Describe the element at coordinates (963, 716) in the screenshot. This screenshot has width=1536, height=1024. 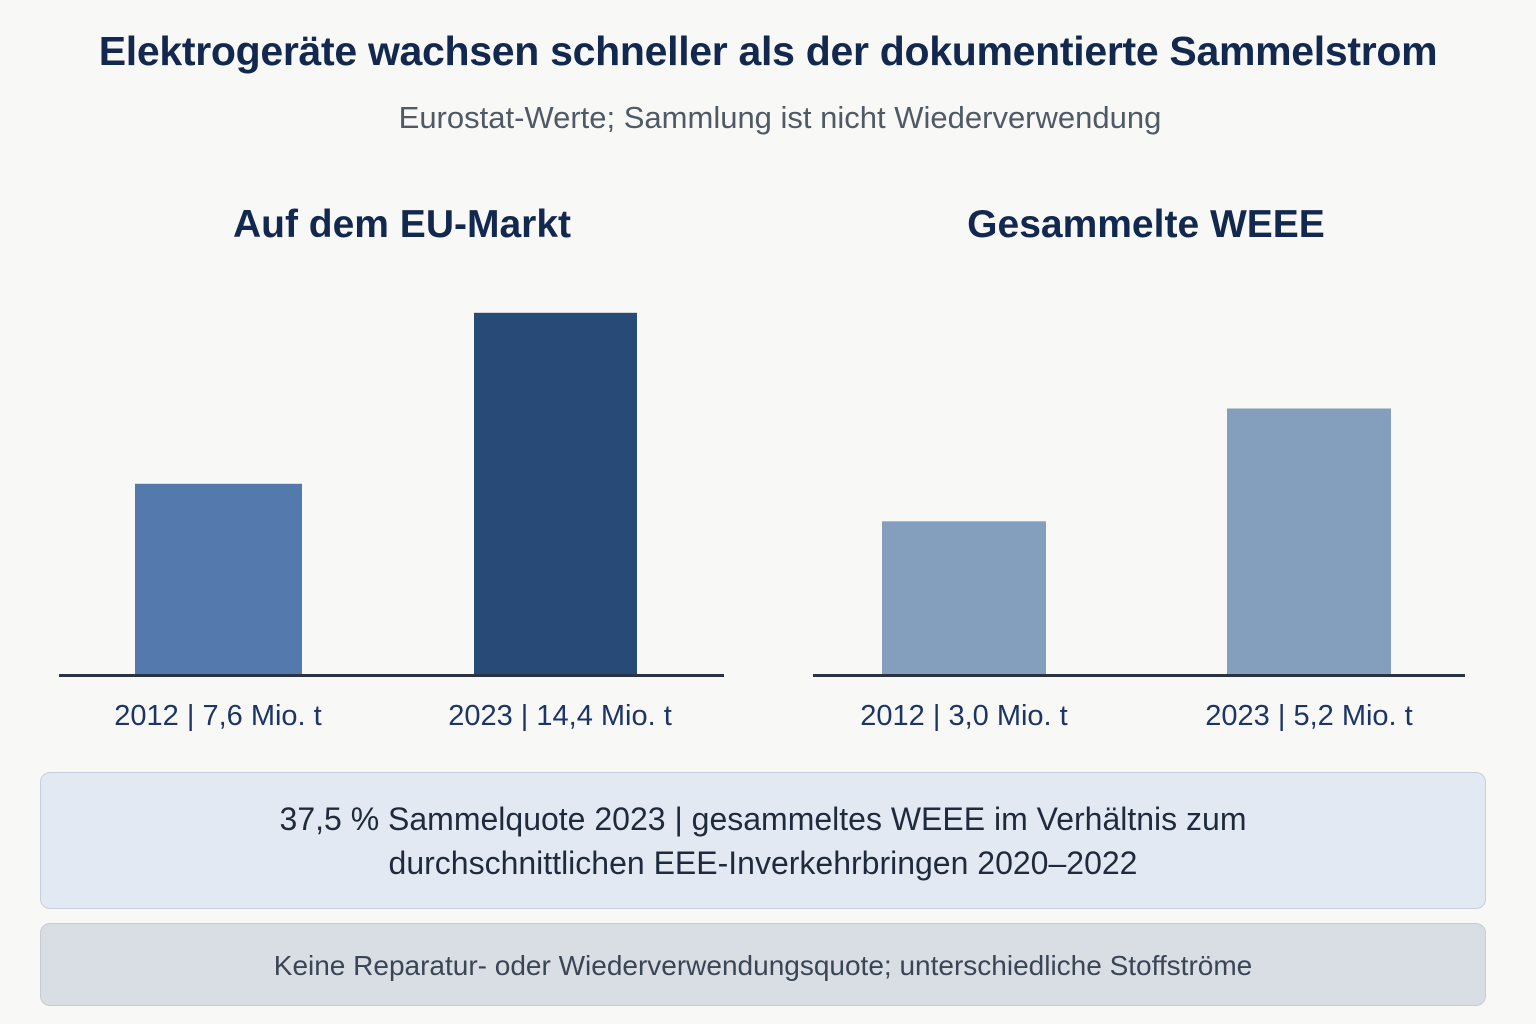
I see `tick-label-collected-2012: 2012 | 3,0 Mio. t` at that location.